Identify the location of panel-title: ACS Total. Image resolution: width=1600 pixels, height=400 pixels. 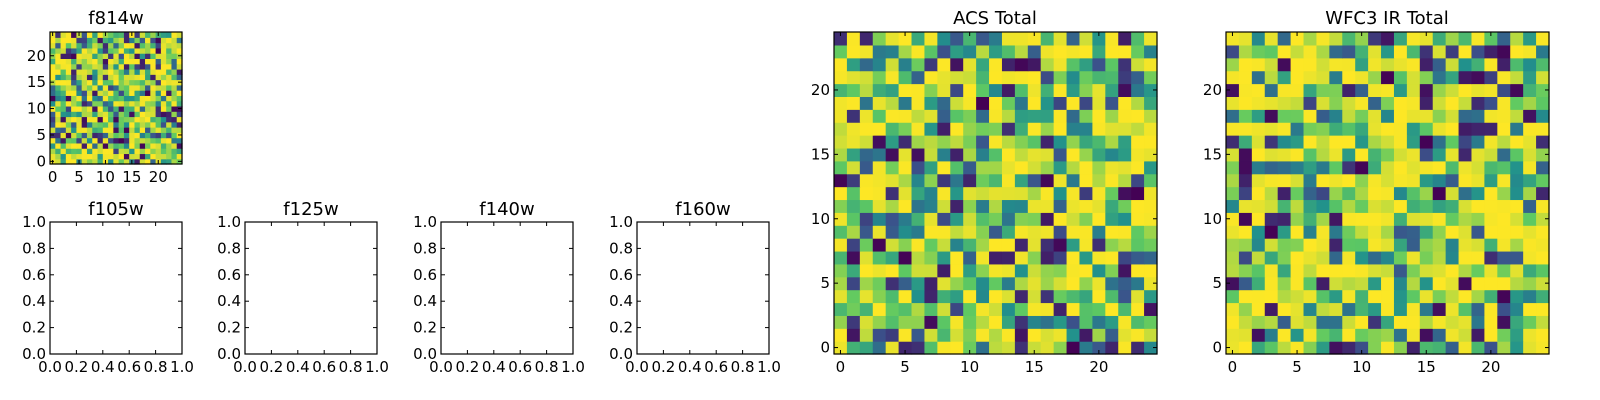
(995, 18).